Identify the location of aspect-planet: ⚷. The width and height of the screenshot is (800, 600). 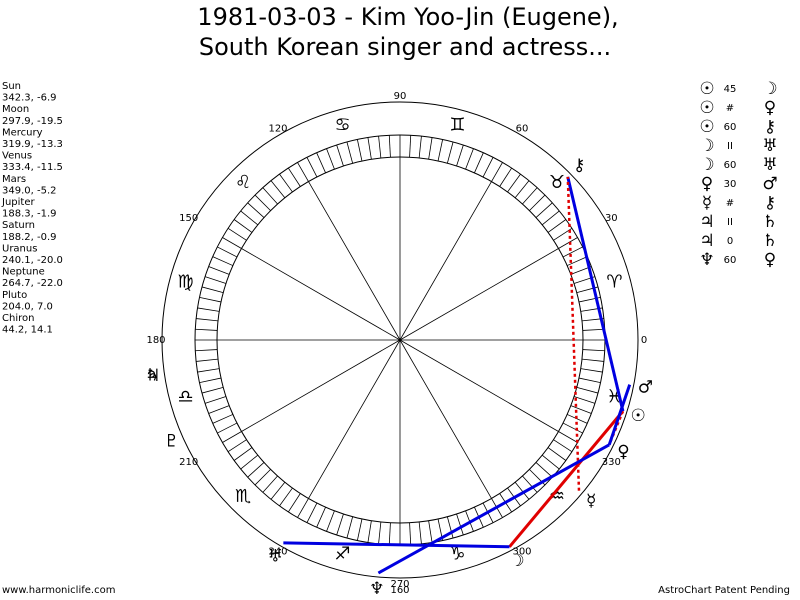
(770, 203).